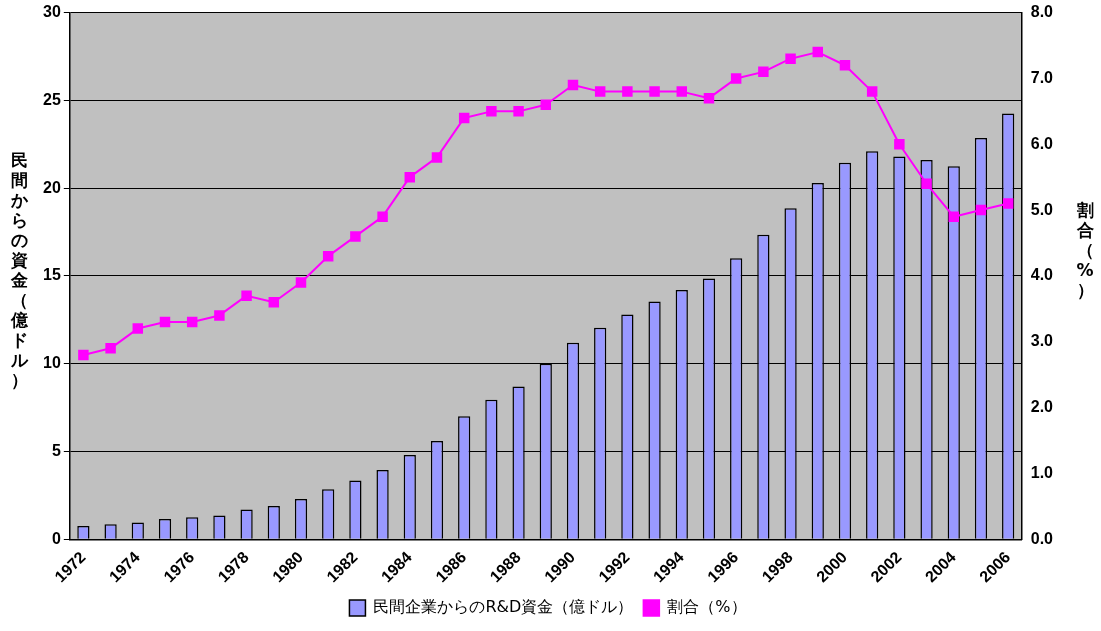 The image size is (1101, 631). I want to click on y2-tick-label: 3.0, so click(1042, 341).